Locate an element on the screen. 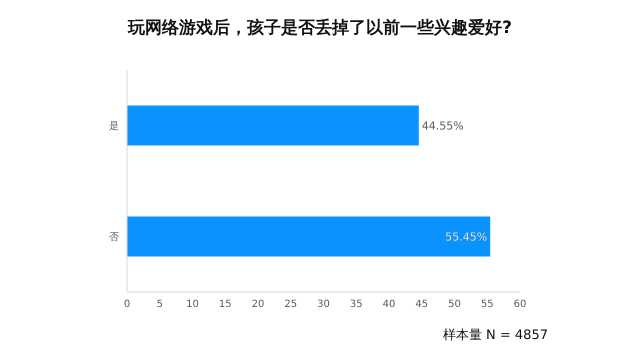 This screenshot has height=360, width=640. x-tick-label: 60 is located at coordinates (520, 304).